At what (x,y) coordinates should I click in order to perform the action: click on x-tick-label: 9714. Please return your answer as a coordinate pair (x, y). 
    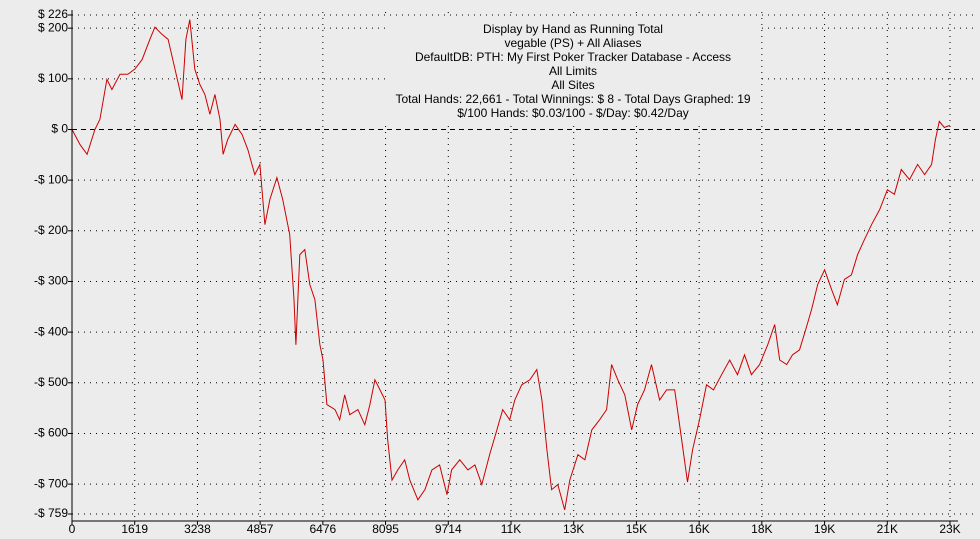
    Looking at the image, I should click on (448, 529).